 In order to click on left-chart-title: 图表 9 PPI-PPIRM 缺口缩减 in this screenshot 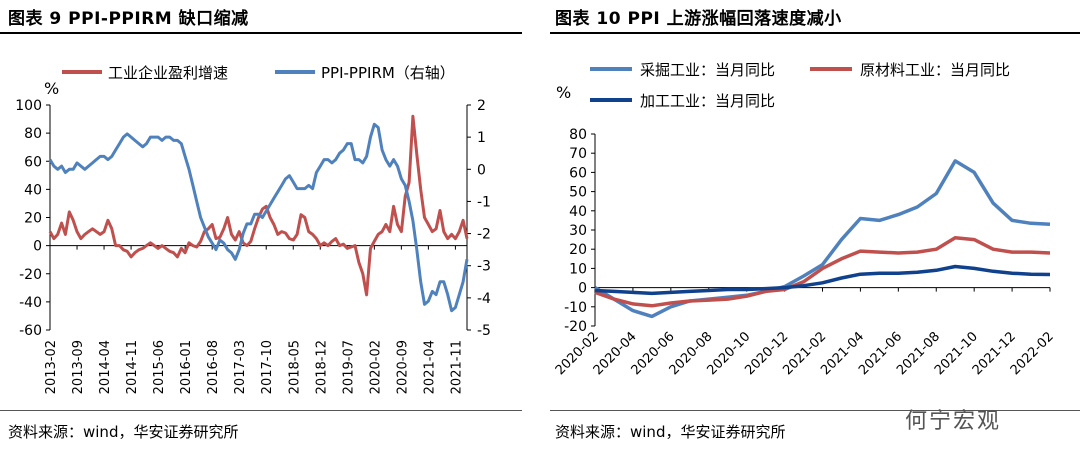, I will do `click(128, 19)`.